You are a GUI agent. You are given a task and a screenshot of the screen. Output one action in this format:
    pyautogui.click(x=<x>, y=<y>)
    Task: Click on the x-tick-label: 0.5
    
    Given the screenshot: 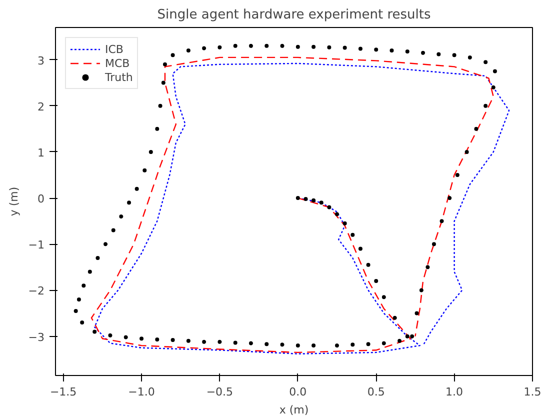 What is the action you would take?
    pyautogui.click(x=376, y=392)
    